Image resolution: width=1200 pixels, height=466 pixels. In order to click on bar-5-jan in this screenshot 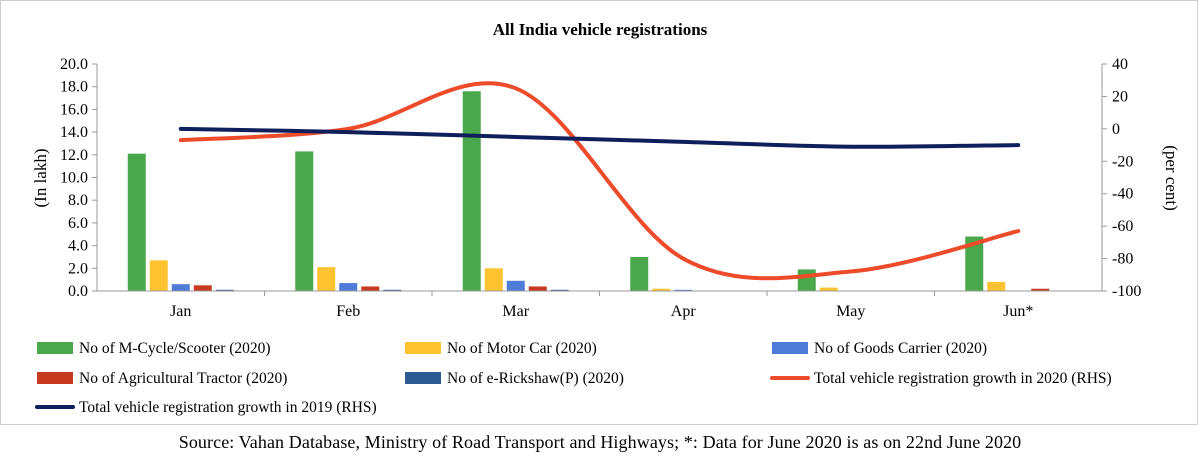, I will do `click(224, 290)`.